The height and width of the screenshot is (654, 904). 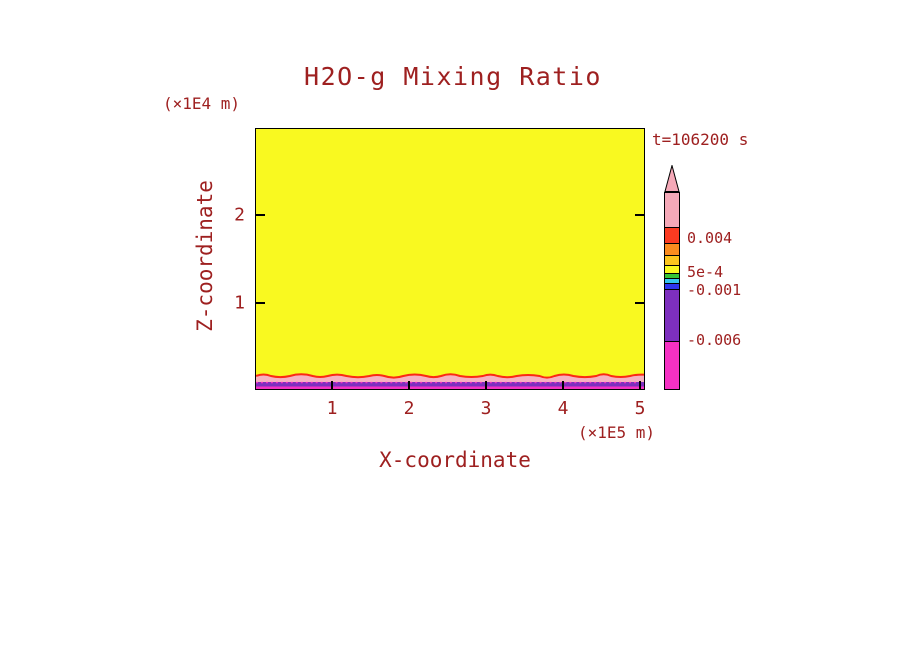 I want to click on x-tick-label: 5, so click(x=640, y=408).